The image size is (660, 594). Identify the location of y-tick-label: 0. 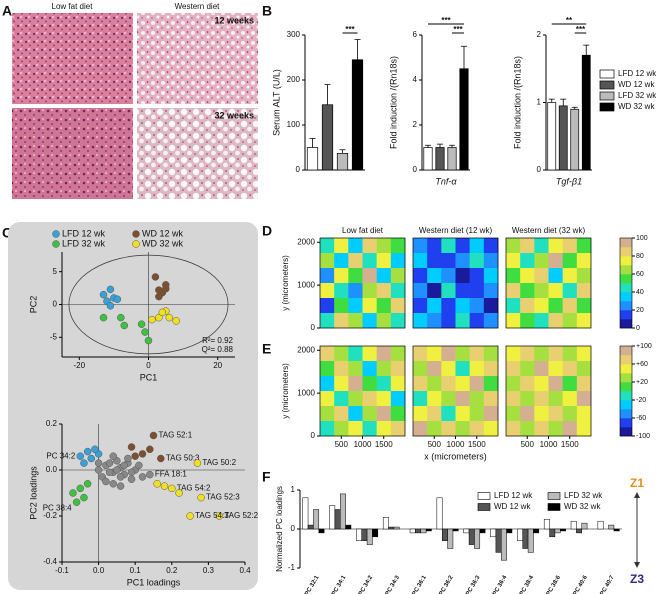
(313, 435).